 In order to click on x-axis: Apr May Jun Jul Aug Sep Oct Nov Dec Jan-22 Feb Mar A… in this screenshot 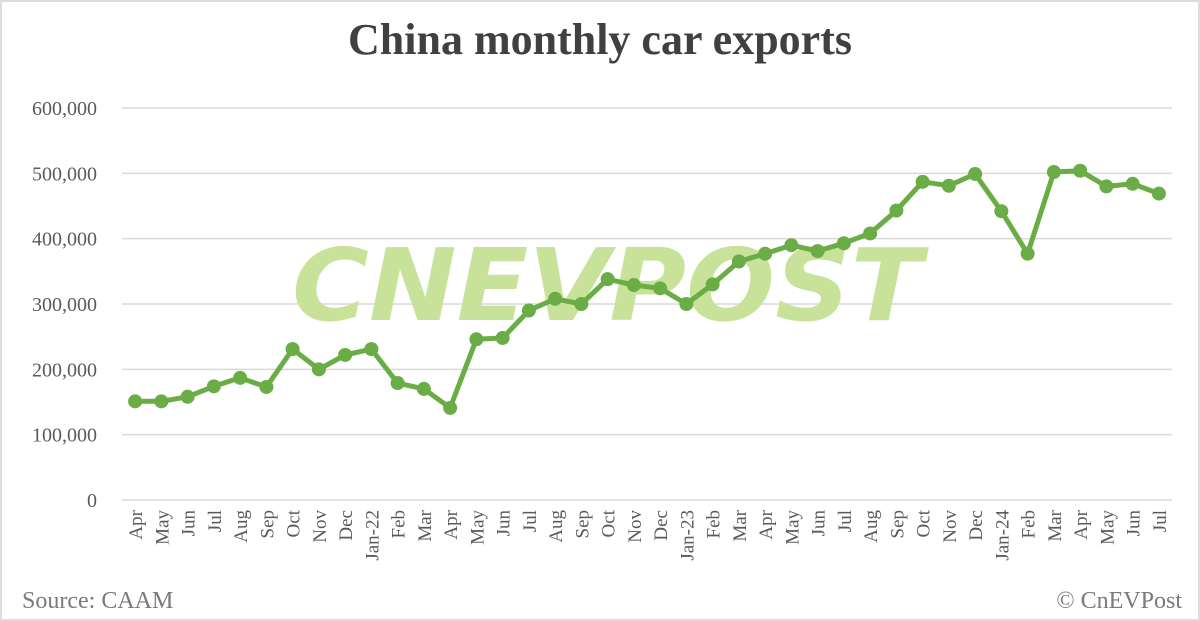, I will do `click(648, 534)`.